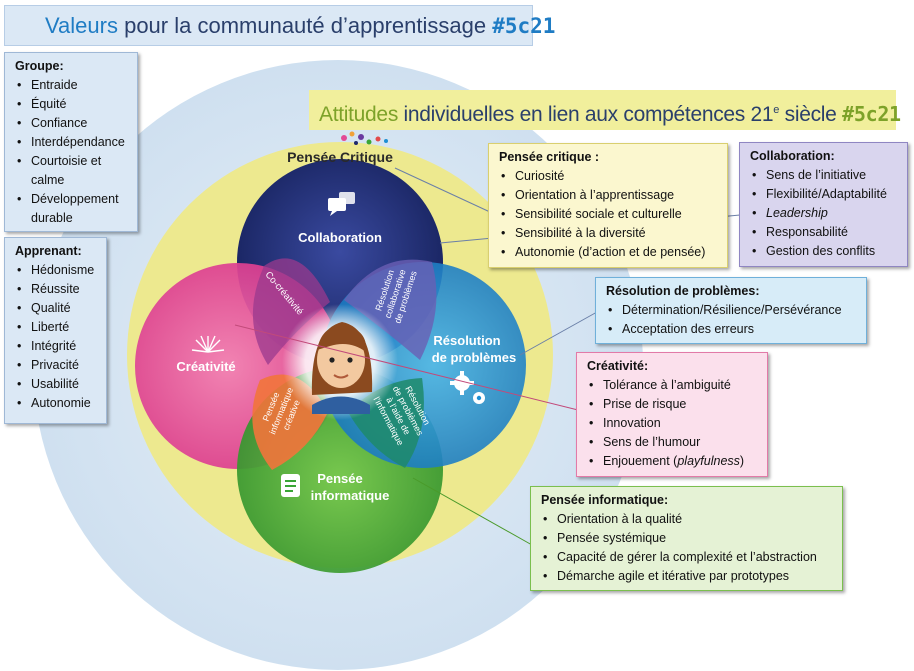 The image size is (914, 671). I want to click on collaboration-label: Collaboration, so click(340, 237).